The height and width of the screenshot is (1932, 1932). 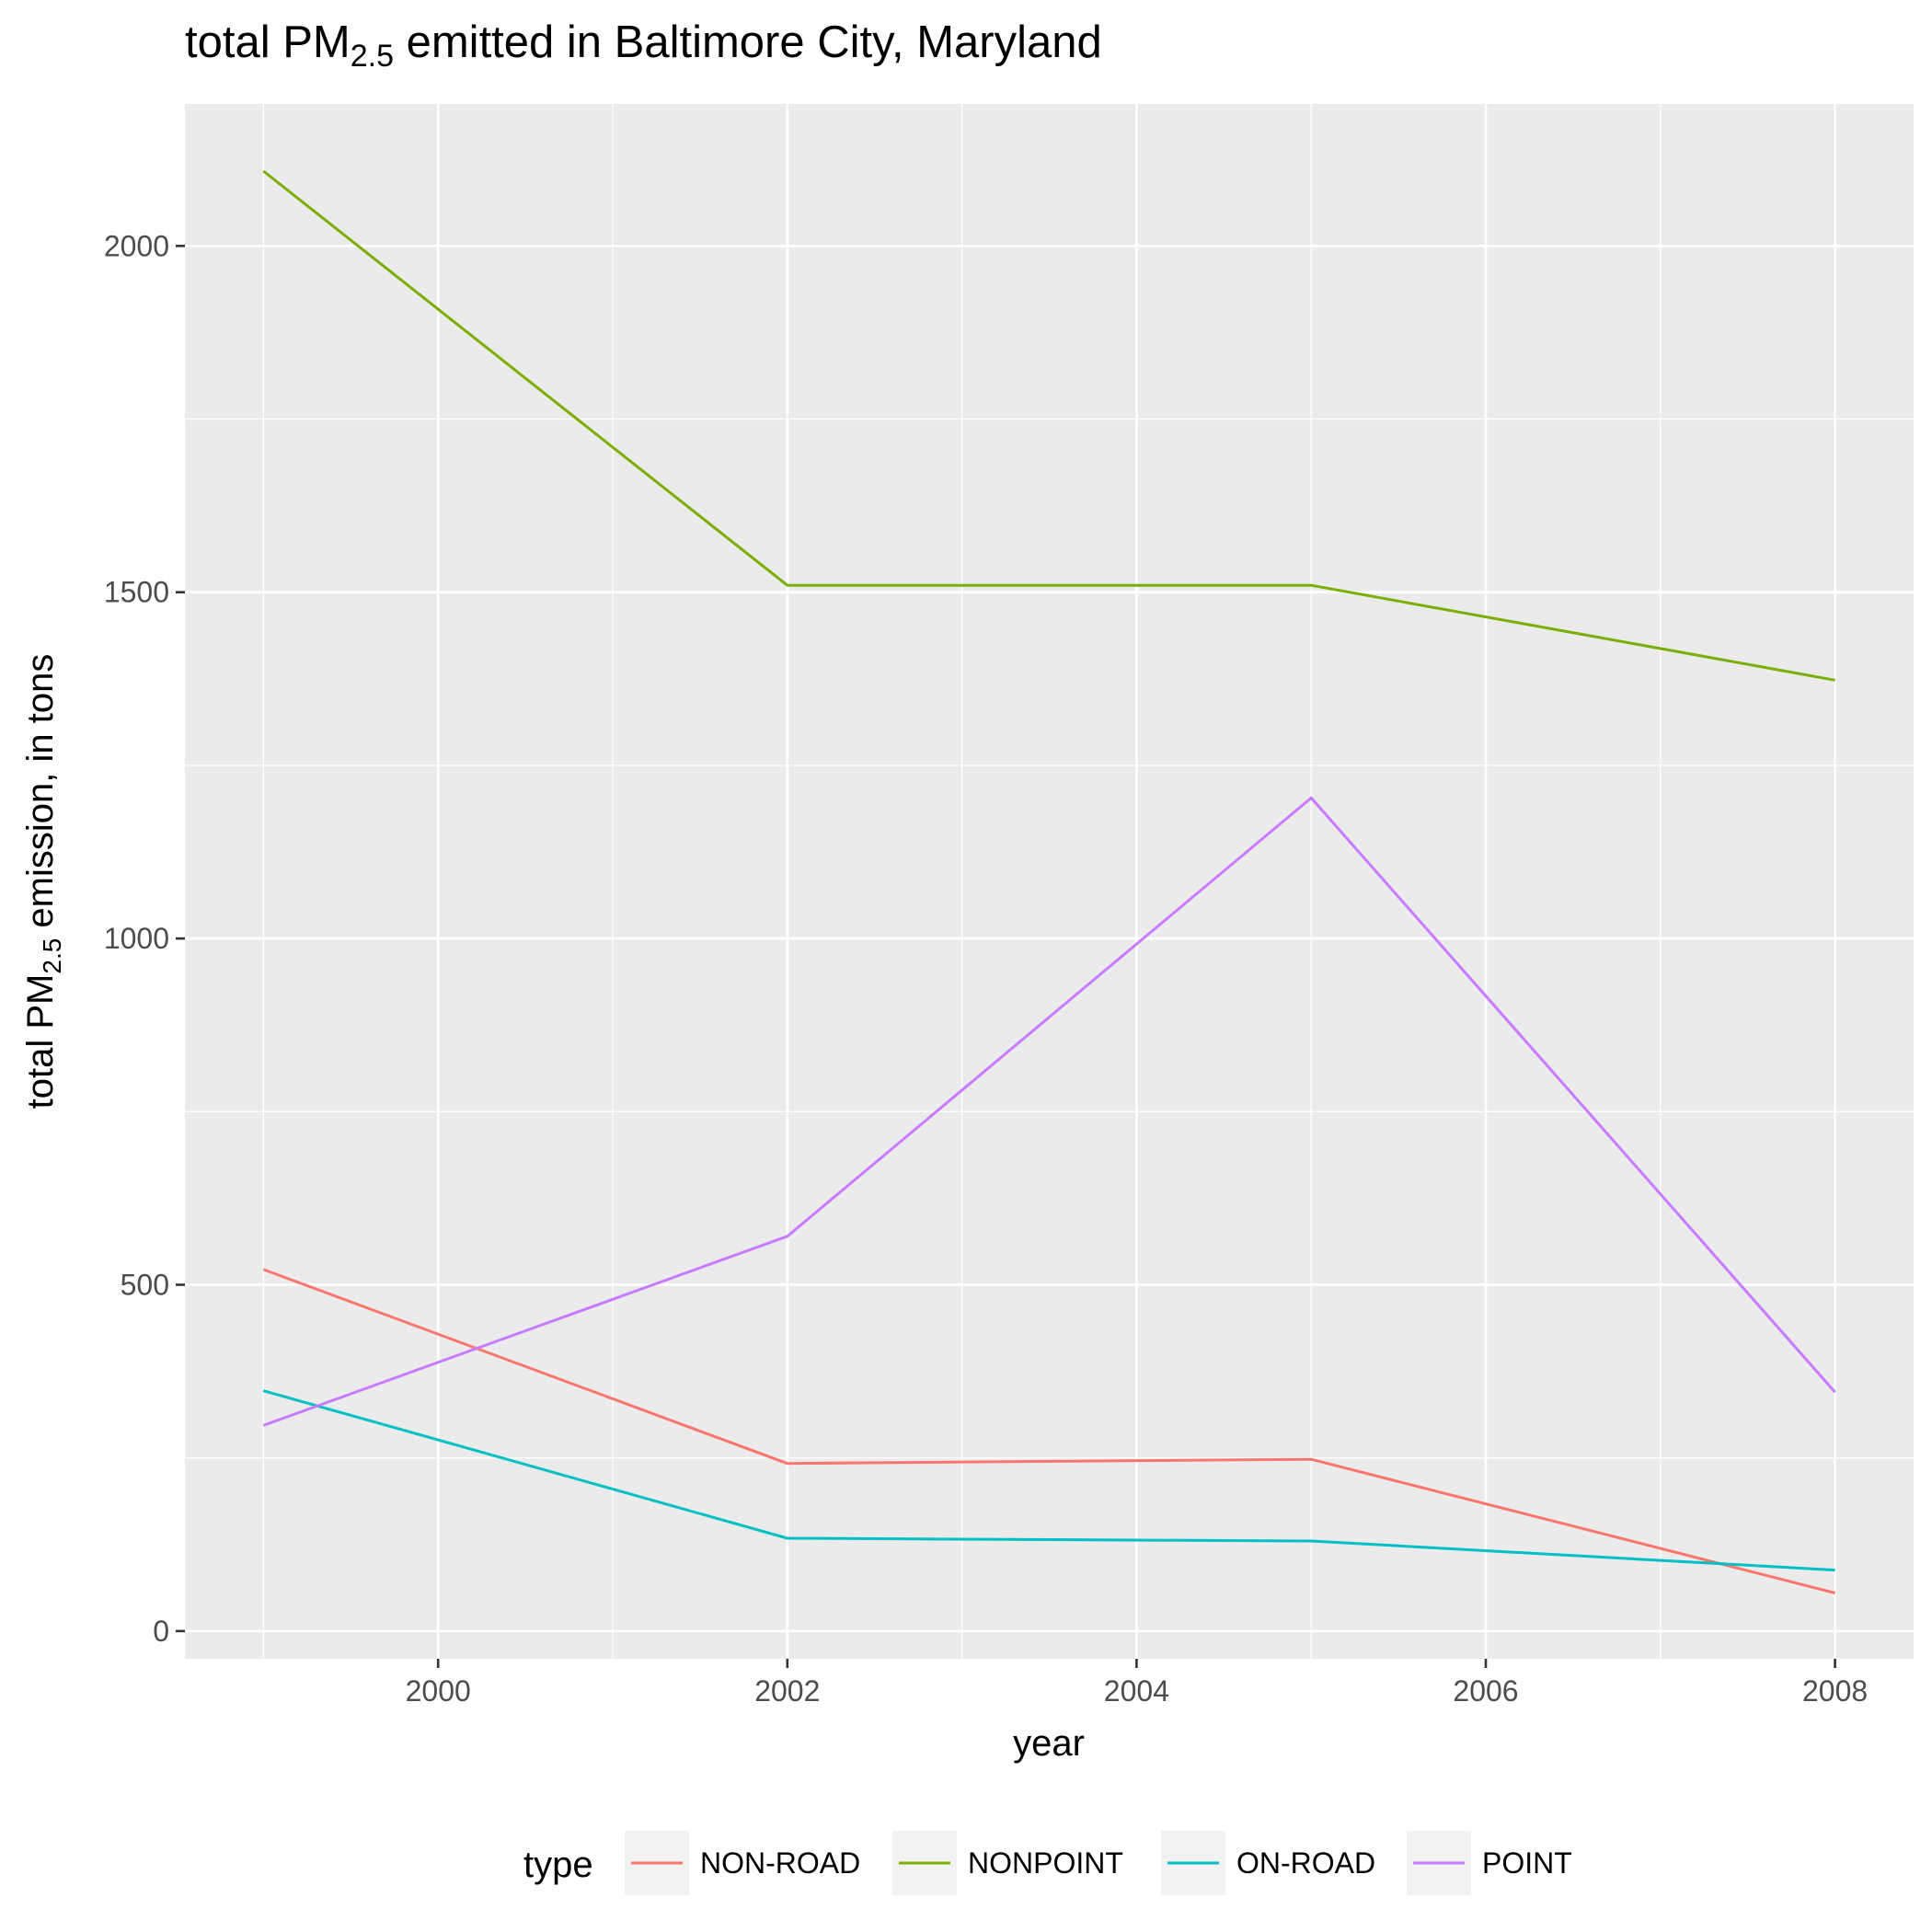 What do you see at coordinates (161, 1631) in the screenshot?
I see `y-tick-label: 0` at bounding box center [161, 1631].